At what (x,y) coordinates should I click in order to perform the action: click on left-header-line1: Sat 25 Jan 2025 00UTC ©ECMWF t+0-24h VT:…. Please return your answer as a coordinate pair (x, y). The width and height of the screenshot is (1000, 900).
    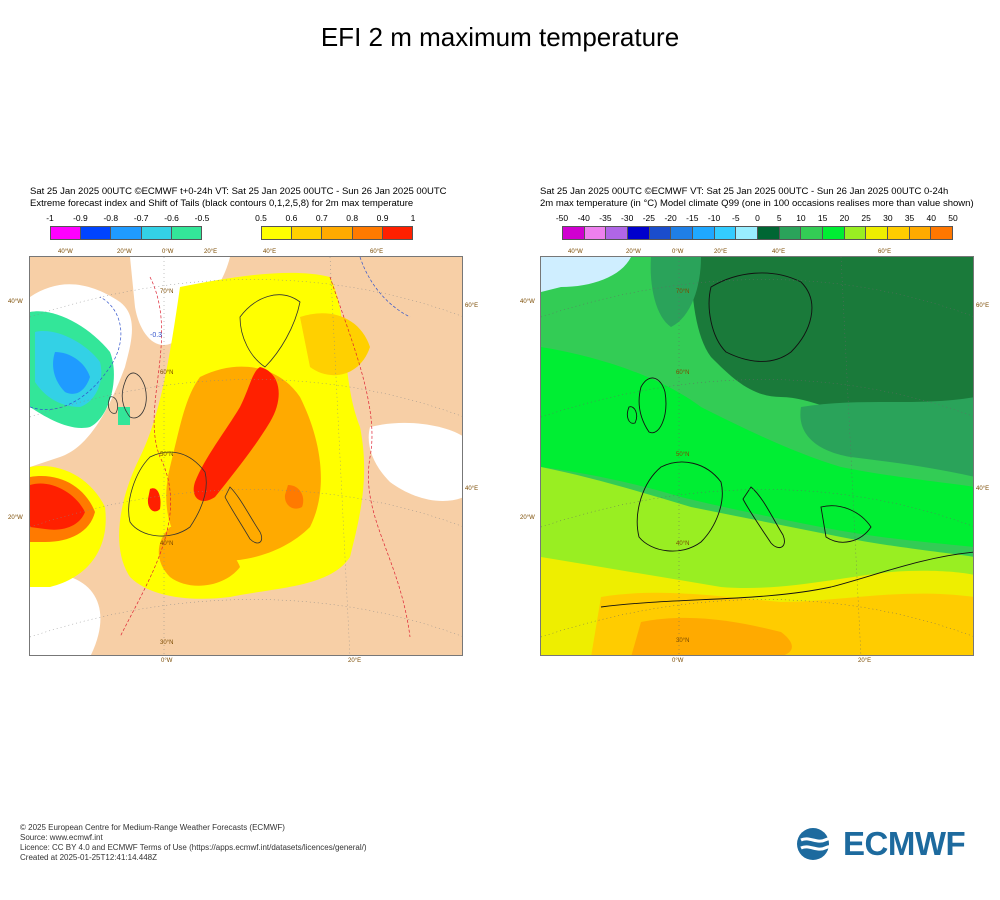
    Looking at the image, I should click on (238, 191).